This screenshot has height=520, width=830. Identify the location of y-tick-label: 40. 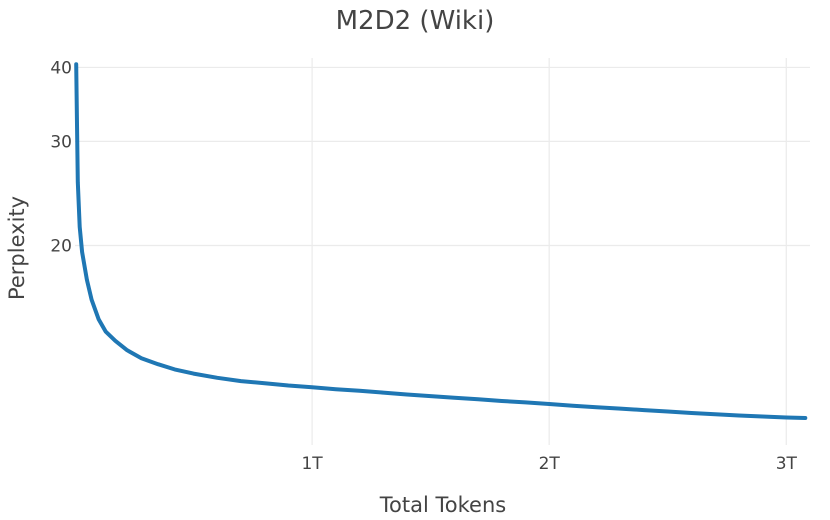
(61, 68).